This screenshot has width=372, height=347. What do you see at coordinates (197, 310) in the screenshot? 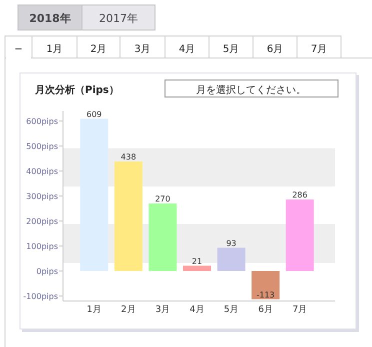
I see `x-tick-label: 4月` at bounding box center [197, 310].